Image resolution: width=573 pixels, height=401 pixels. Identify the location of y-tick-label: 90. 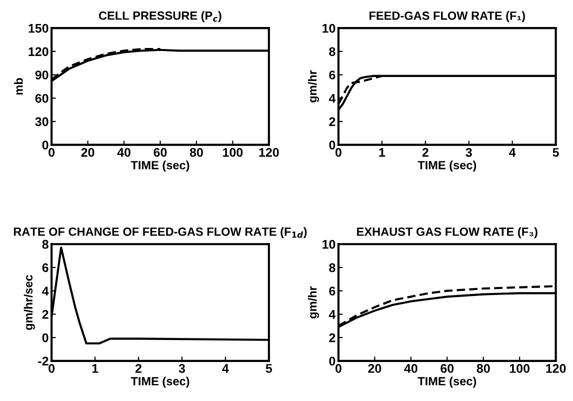
(41, 75).